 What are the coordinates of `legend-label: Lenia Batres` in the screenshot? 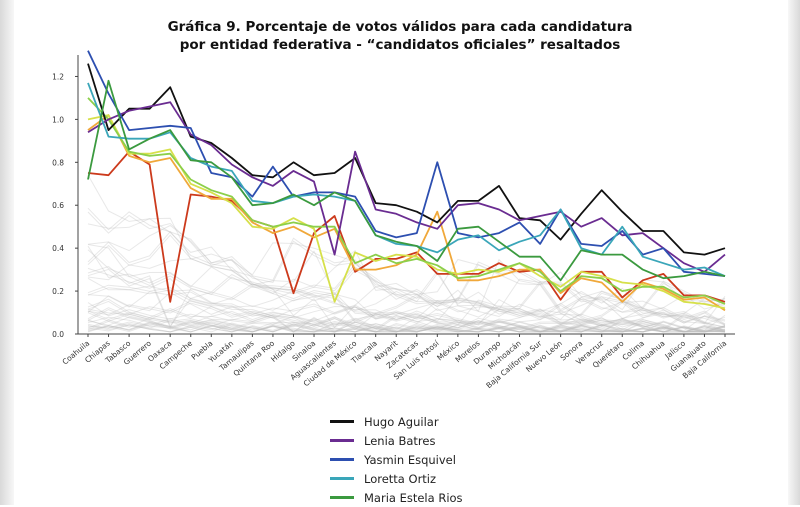 It's located at (400, 440).